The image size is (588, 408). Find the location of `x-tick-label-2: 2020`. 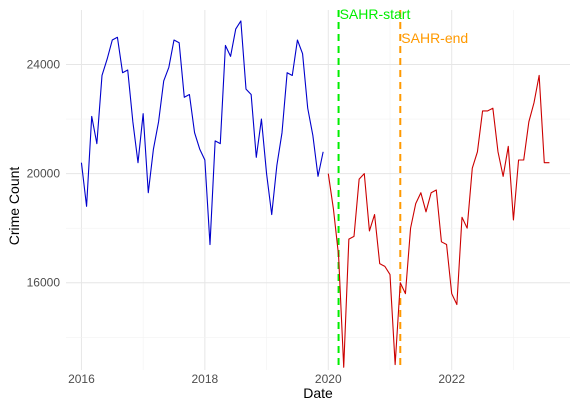

x-tick-label-2: 2020 is located at coordinates (328, 379).